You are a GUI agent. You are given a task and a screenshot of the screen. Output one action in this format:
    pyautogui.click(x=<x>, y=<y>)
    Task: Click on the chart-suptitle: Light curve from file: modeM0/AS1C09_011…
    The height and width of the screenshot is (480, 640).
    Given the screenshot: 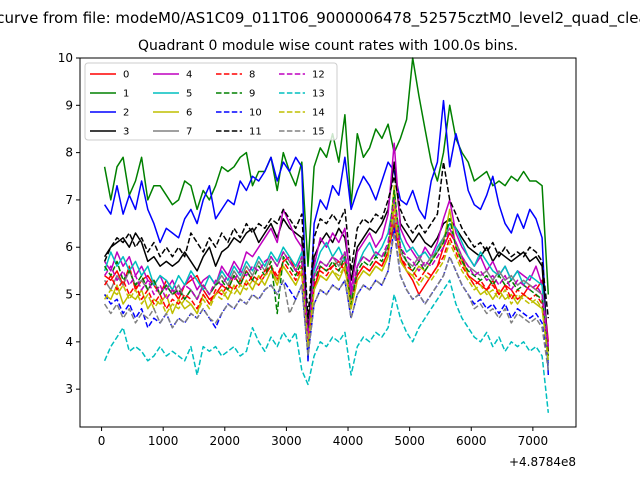 What is the action you would take?
    pyautogui.click(x=320, y=18)
    